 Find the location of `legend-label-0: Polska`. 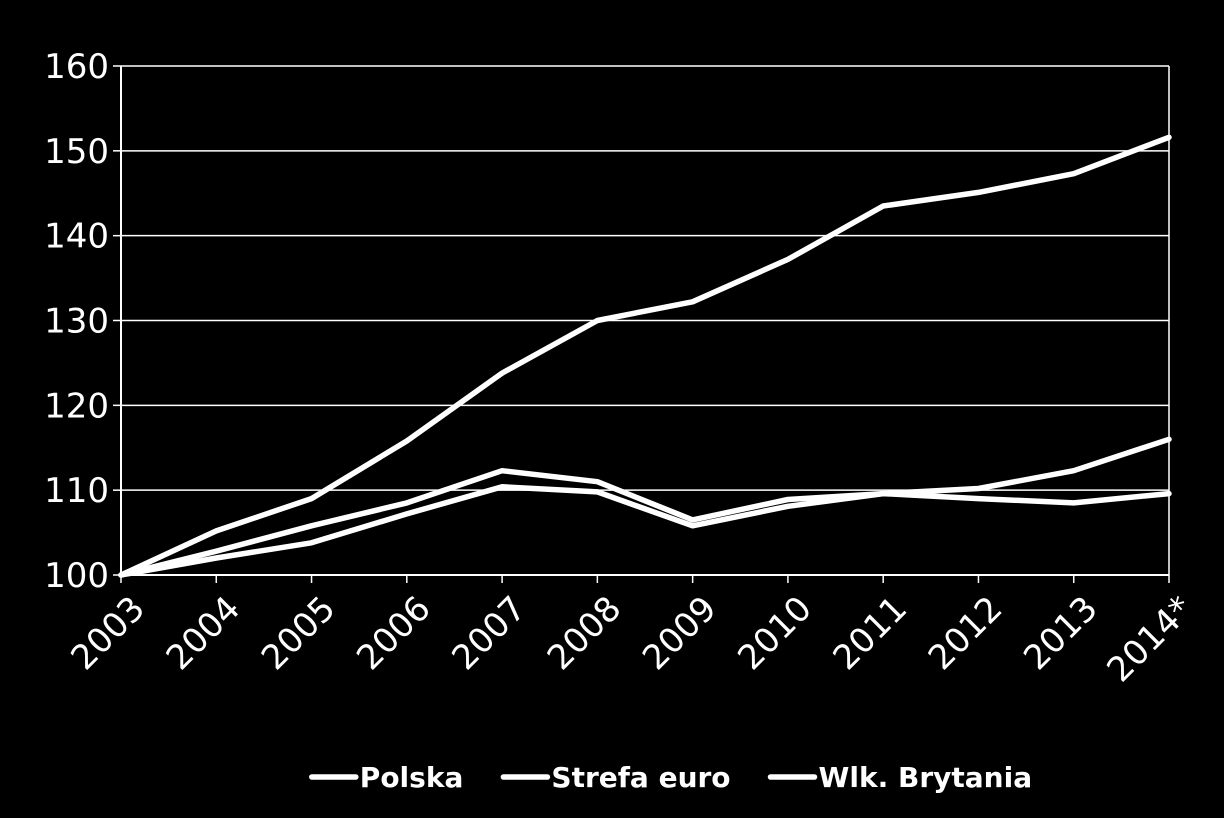

legend-label-0: Polska is located at coordinates (412, 777).